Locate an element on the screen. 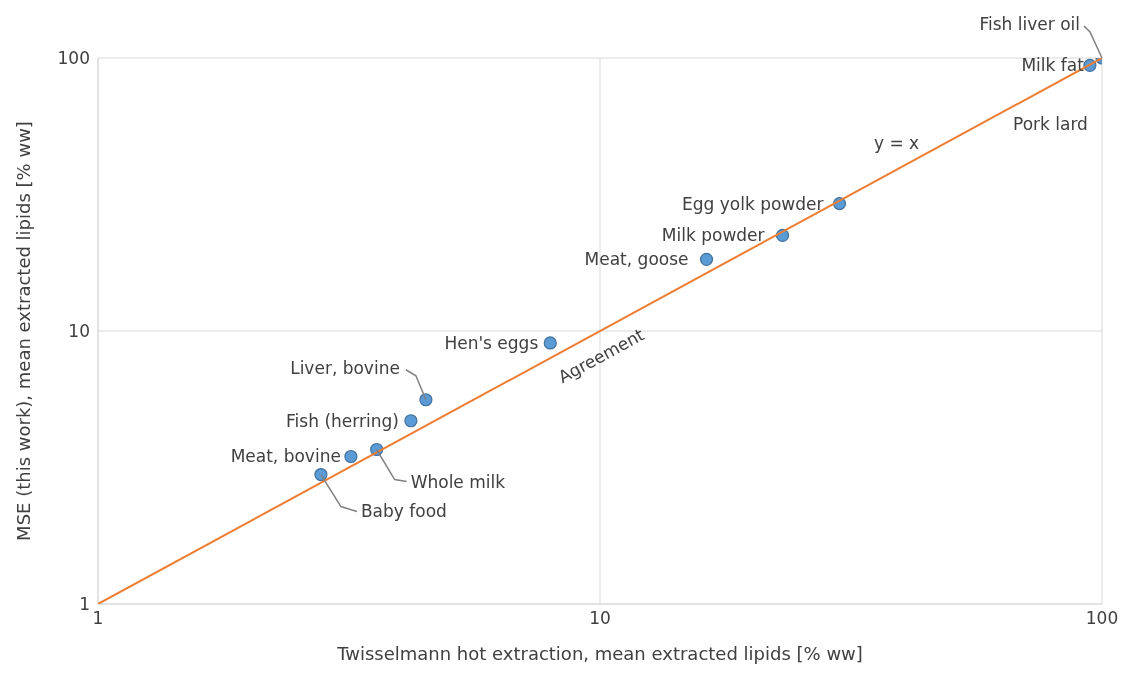  annotation: Milk powder is located at coordinates (713, 235).